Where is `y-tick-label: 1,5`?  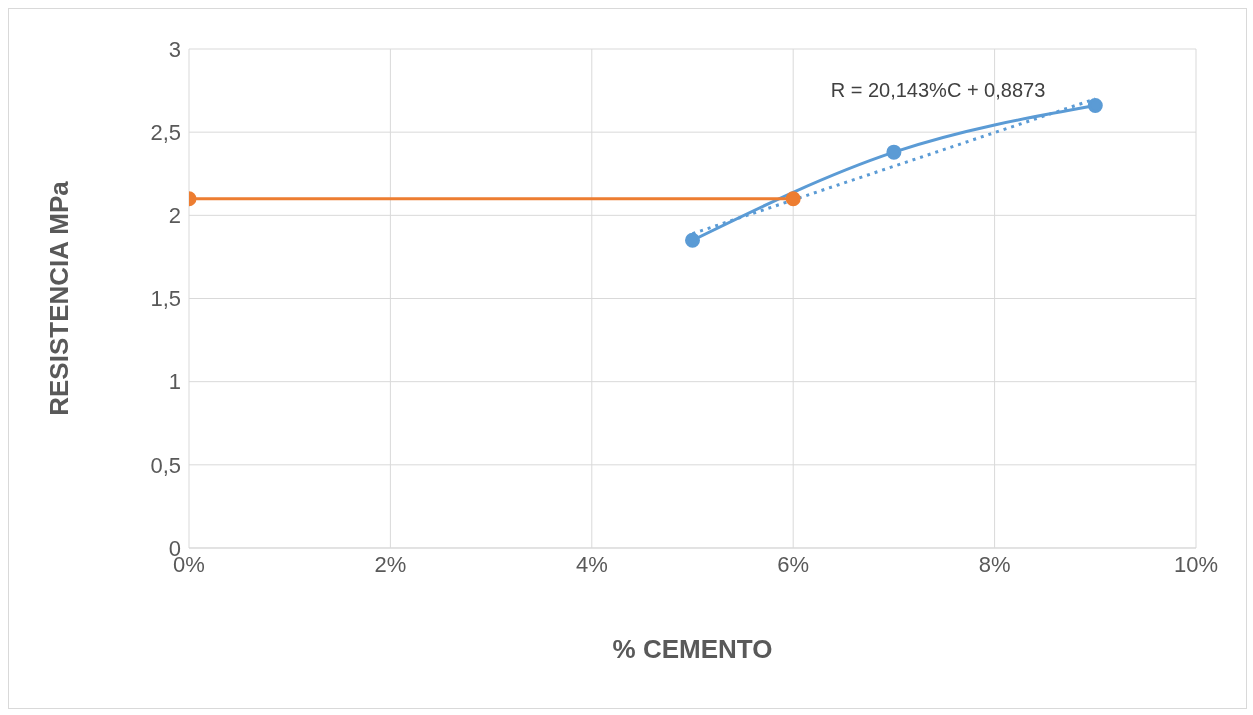 y-tick-label: 1,5 is located at coordinates (165, 299).